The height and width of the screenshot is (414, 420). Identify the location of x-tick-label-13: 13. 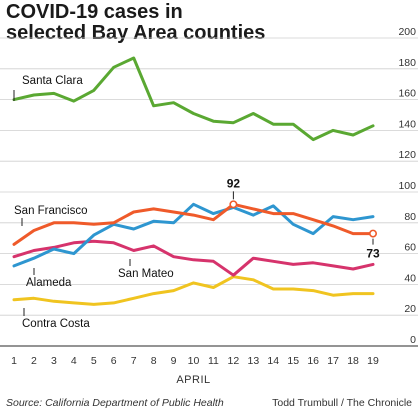
(253, 361).